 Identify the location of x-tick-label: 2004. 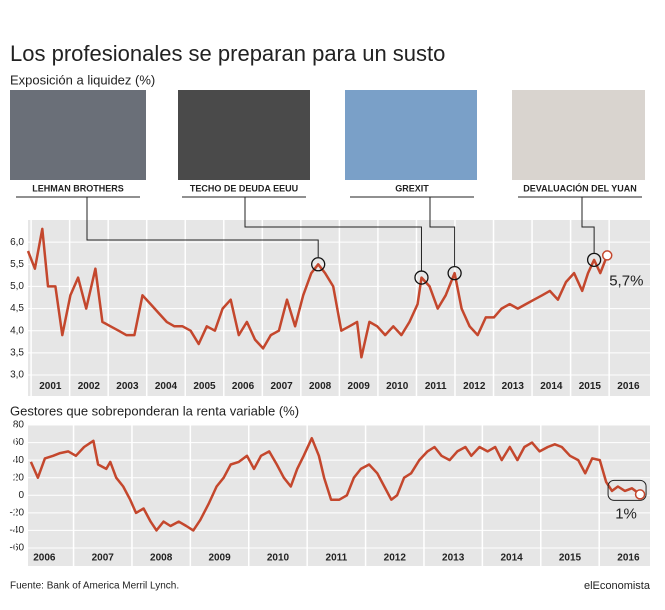
(166, 386).